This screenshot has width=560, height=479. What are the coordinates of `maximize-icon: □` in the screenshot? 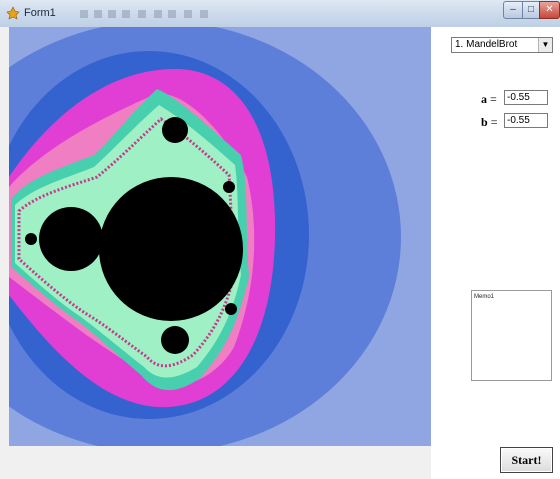 It's located at (531, 9).